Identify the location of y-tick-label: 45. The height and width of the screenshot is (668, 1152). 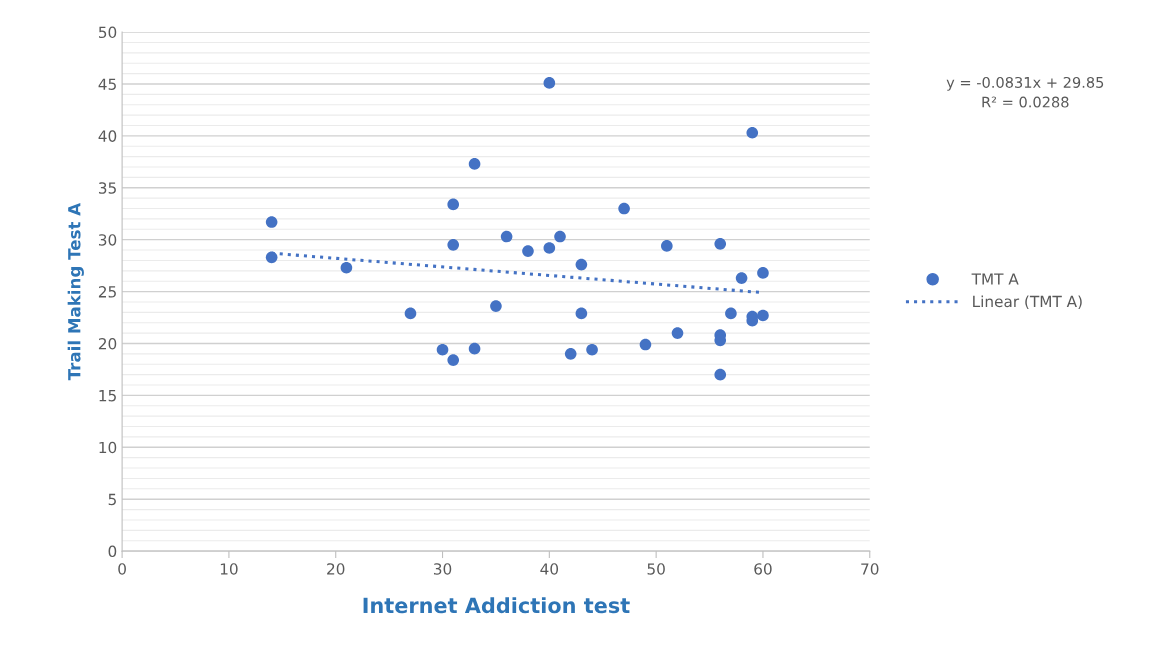
(107, 84).